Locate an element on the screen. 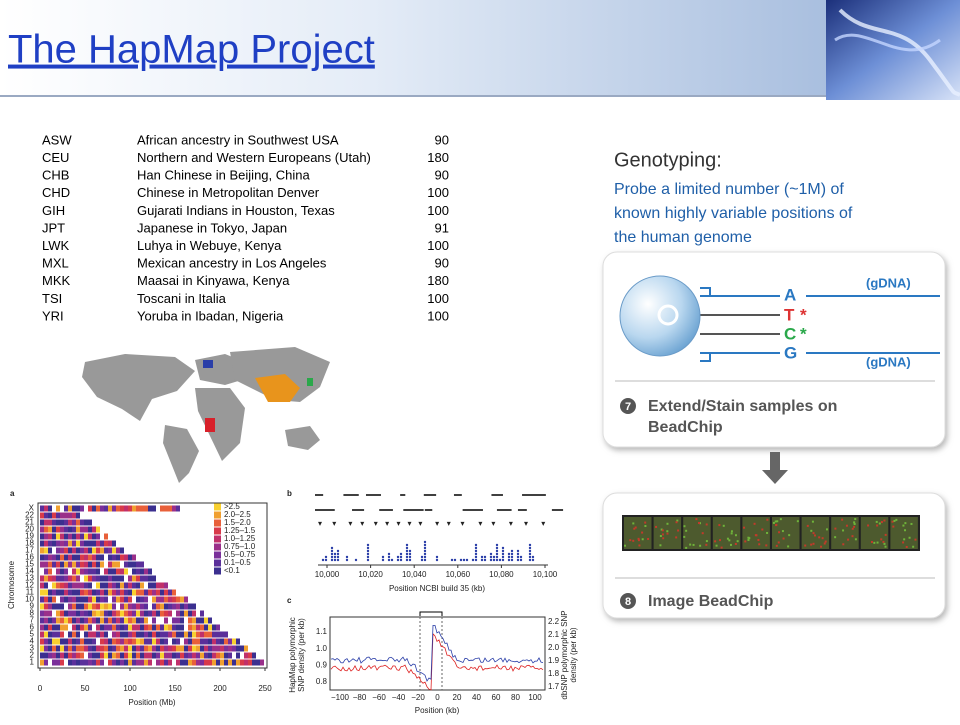  population-code: MXL is located at coordinates (55, 263).